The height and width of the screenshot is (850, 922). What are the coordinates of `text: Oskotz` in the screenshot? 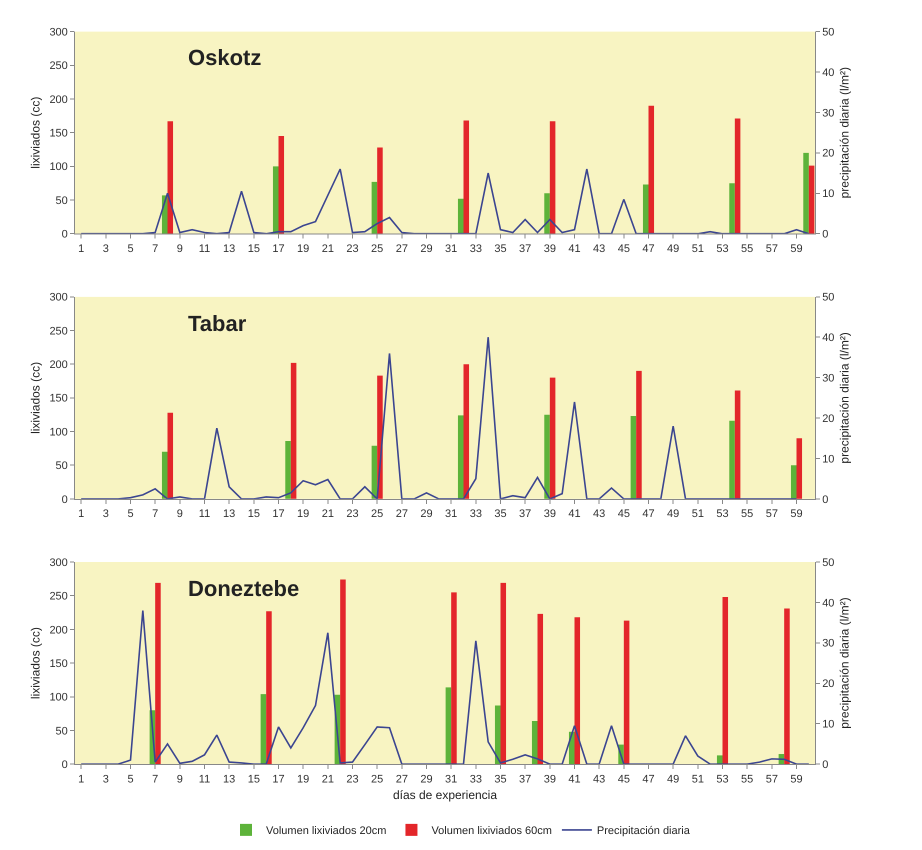 It's located at (225, 57).